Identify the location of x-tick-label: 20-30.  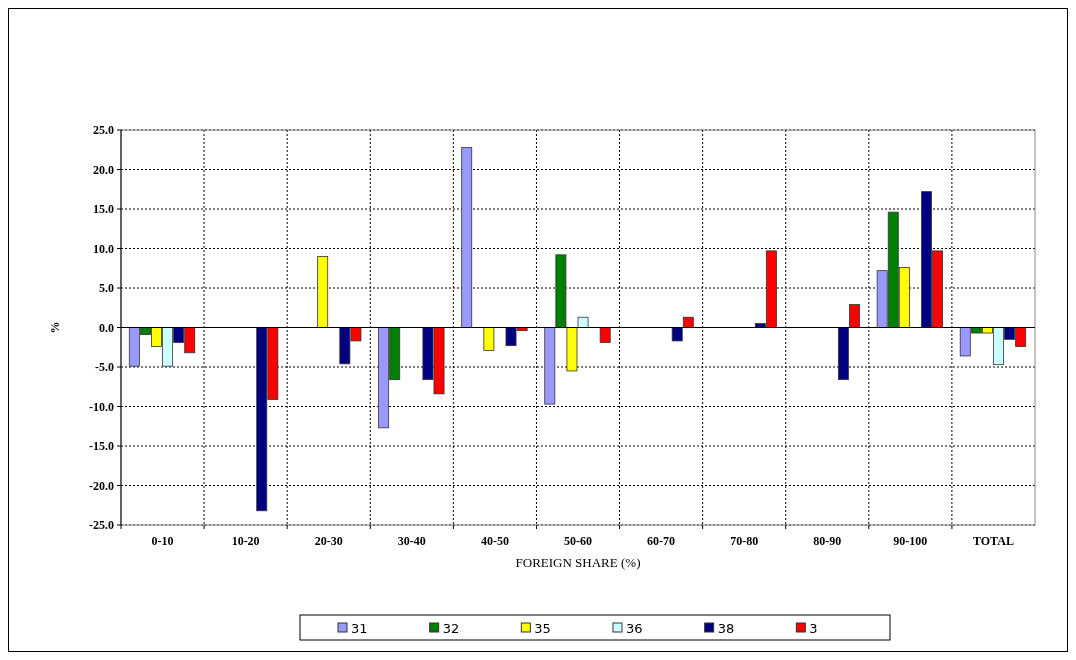
(328, 541).